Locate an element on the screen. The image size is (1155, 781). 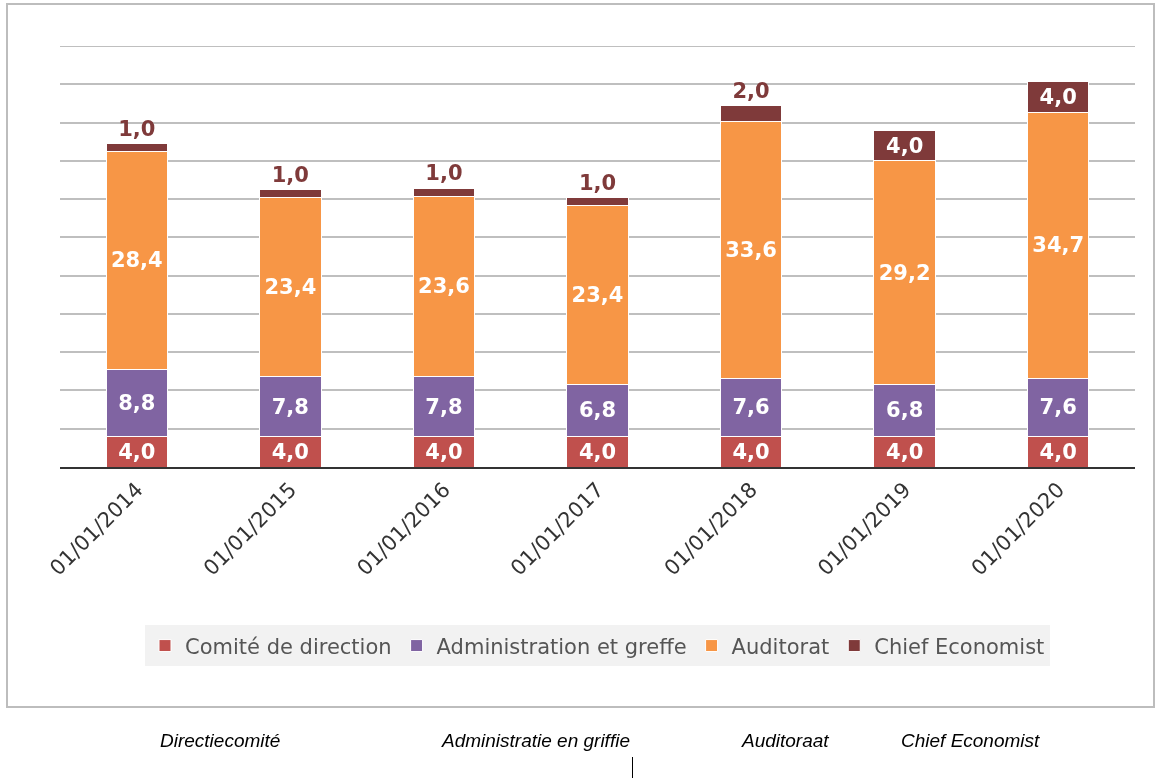
legend-label: Administration et greffe is located at coordinates (561, 646).